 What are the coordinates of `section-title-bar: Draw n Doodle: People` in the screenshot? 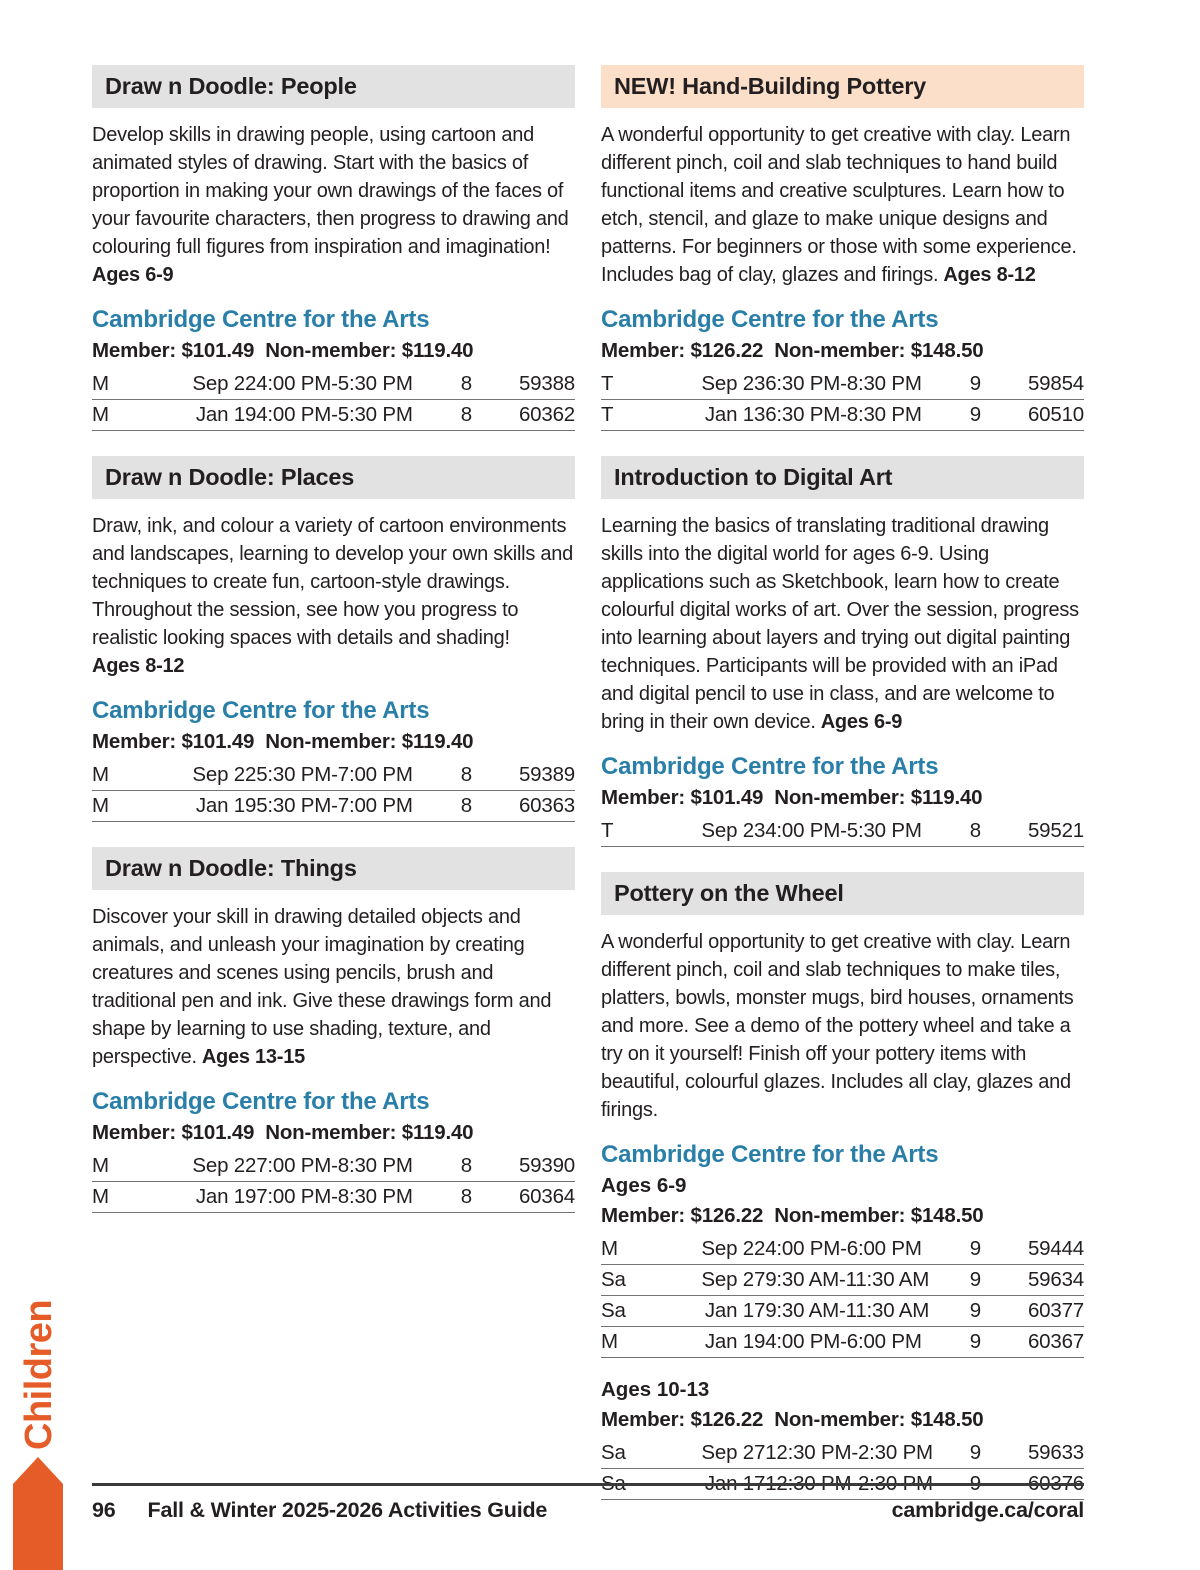 It's located at (333, 86).